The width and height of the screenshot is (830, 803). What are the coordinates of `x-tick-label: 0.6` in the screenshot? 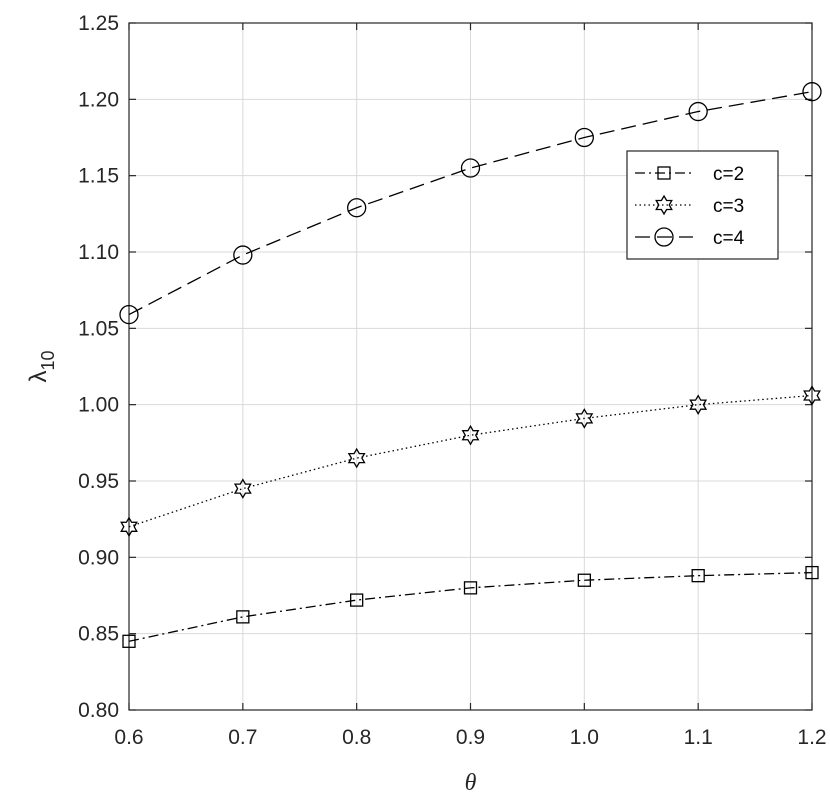 It's located at (128, 737).